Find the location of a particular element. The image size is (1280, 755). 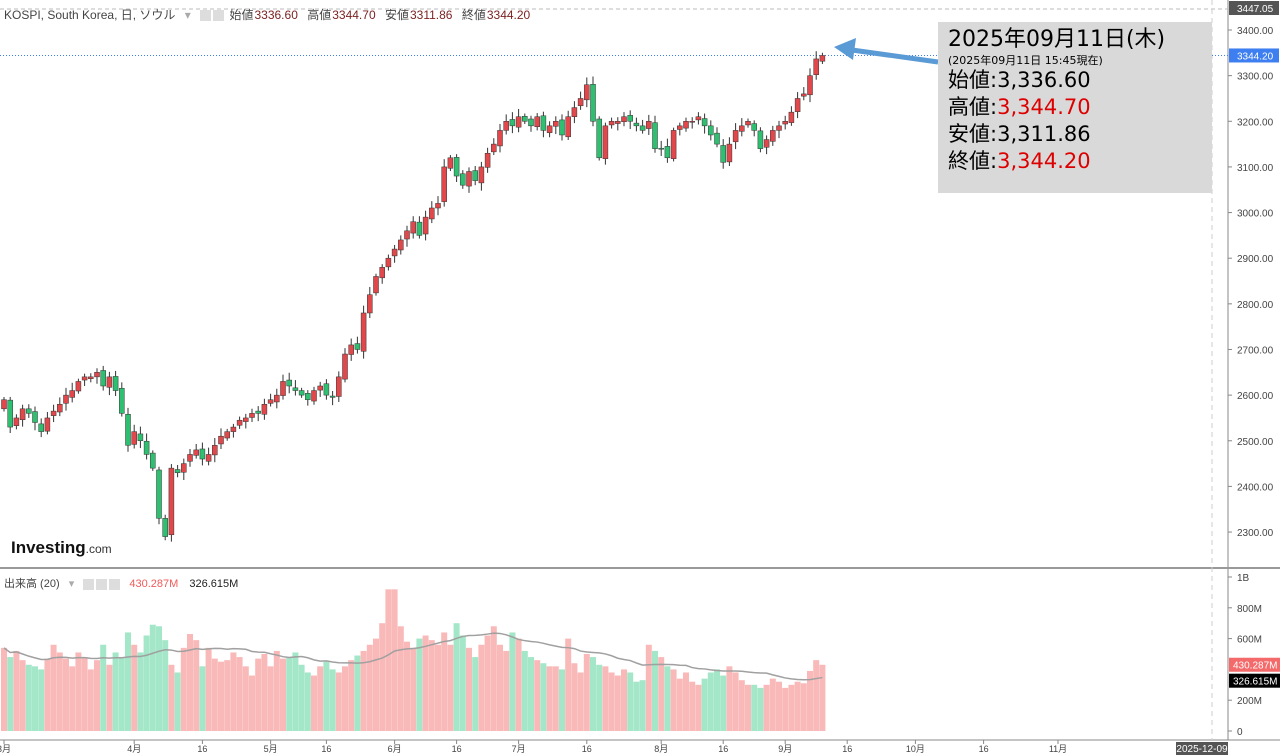

price-tick-label: 2900.00 is located at coordinates (1255, 259).